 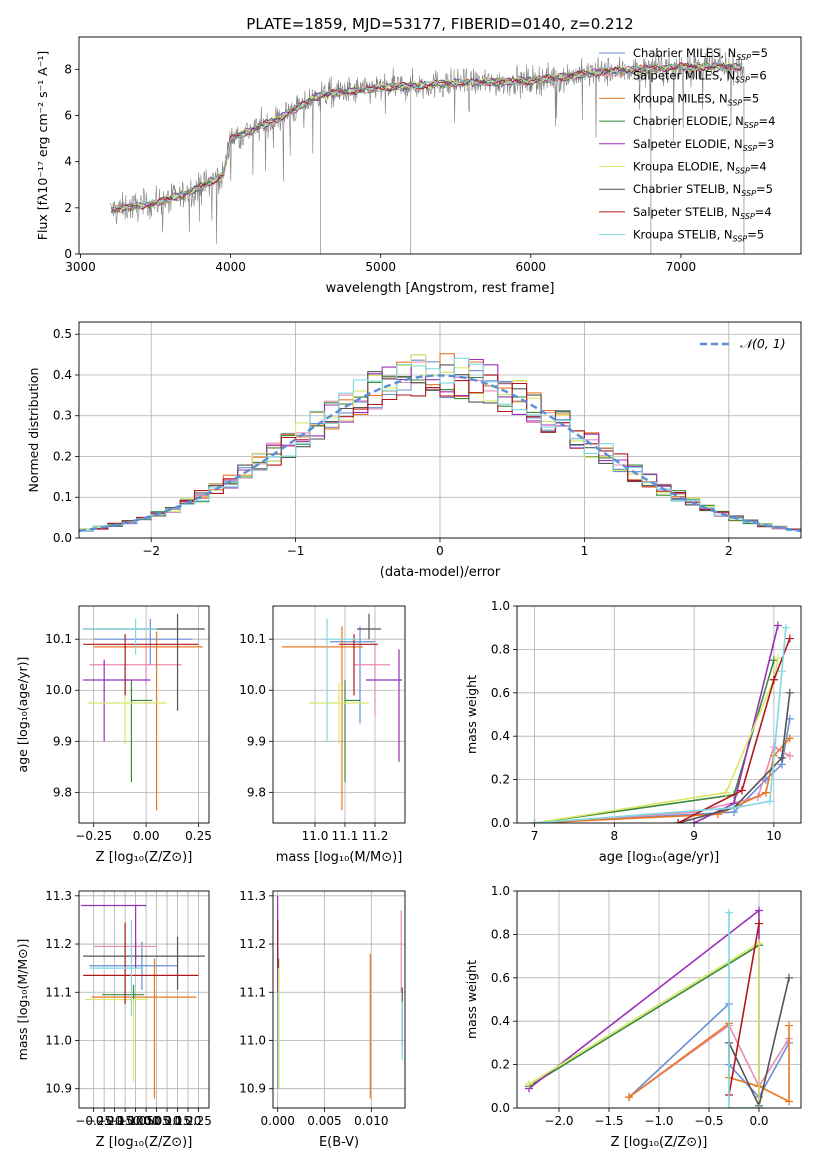 What do you see at coordinates (500, 891) in the screenshot?
I see `y-tick-label: 1.0` at bounding box center [500, 891].